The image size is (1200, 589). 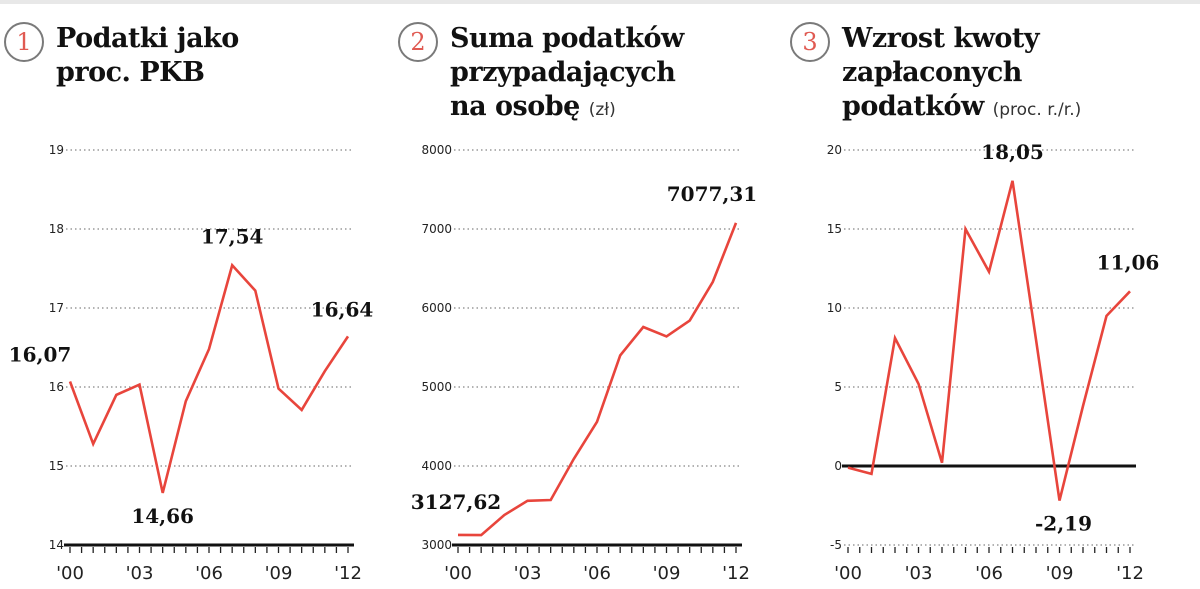 I want to click on chart-unit: (zł), so click(x=602, y=110).